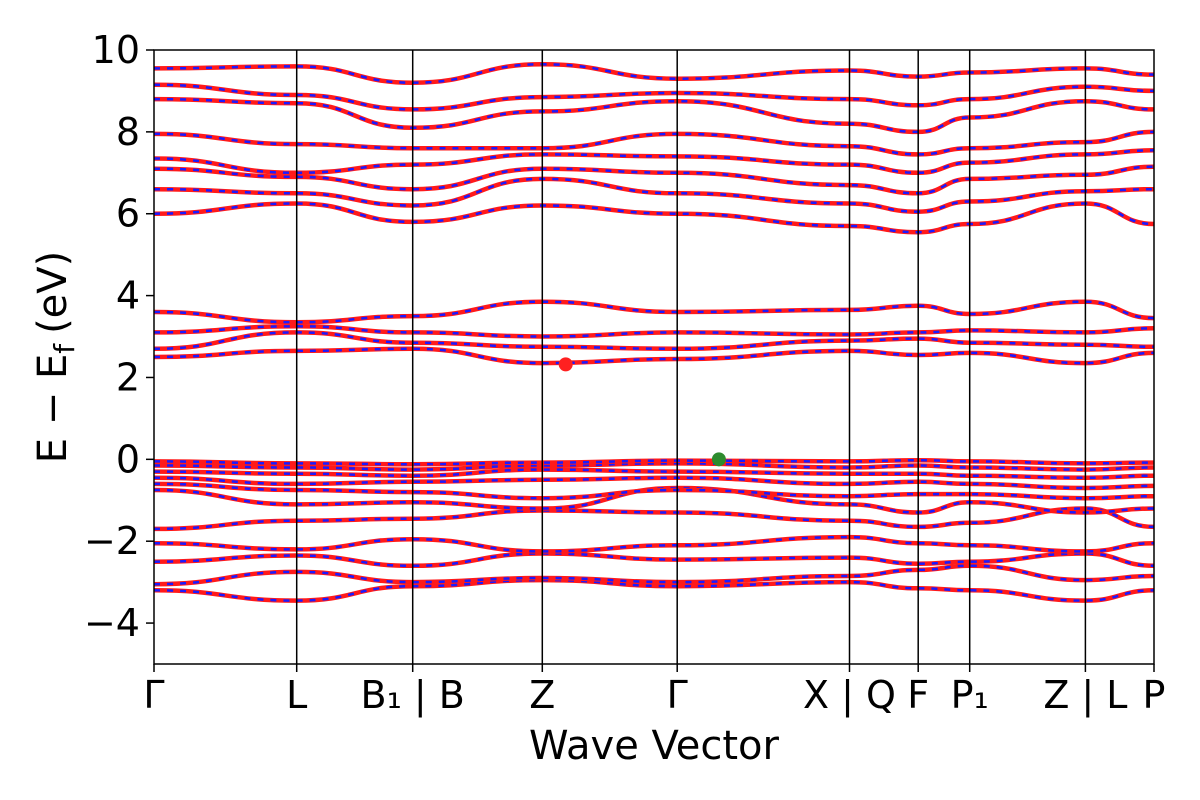 This screenshot has width=1200, height=800. What do you see at coordinates (128, 377) in the screenshot?
I see `y-tick-label: 2` at bounding box center [128, 377].